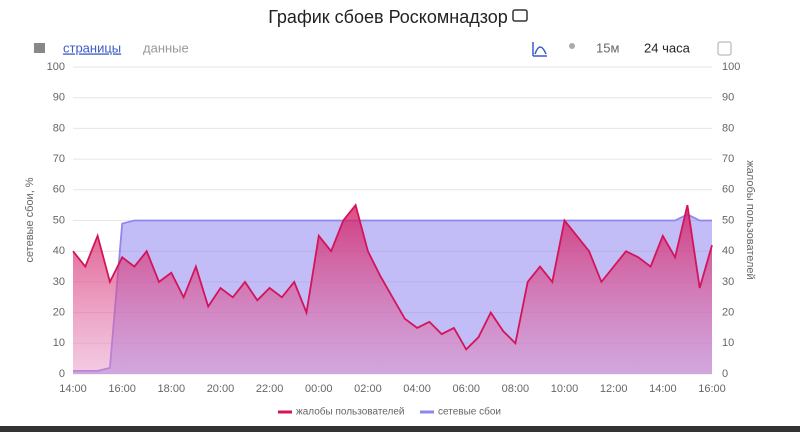 The image size is (800, 432). Describe the element at coordinates (728, 190) in the screenshot. I see `y2-tick-label: 60` at that location.